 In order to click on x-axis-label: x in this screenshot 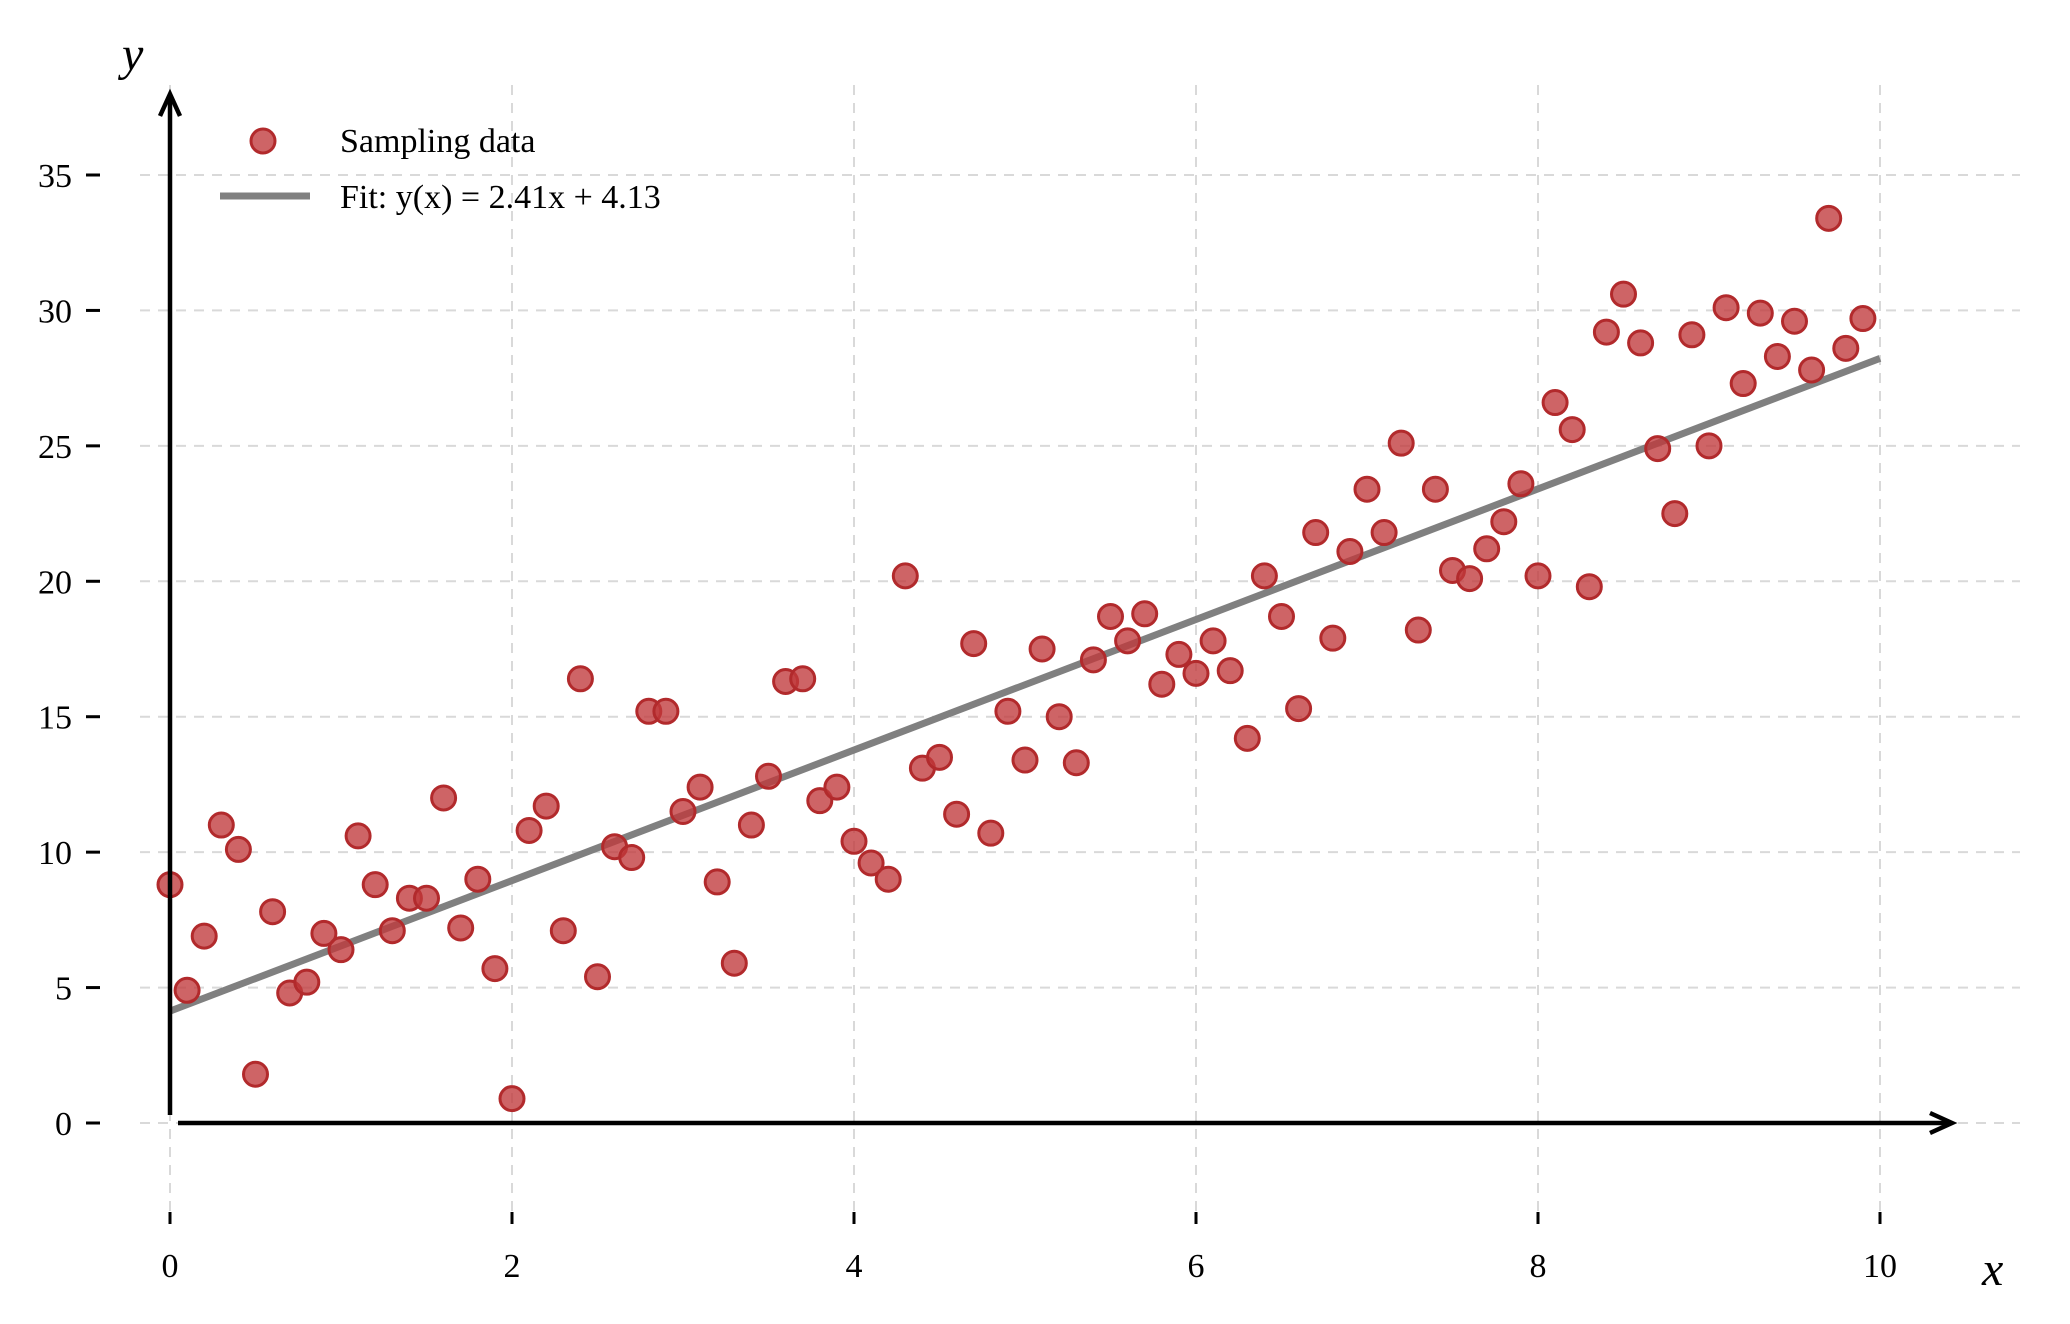, I will do `click(1992, 1269)`.